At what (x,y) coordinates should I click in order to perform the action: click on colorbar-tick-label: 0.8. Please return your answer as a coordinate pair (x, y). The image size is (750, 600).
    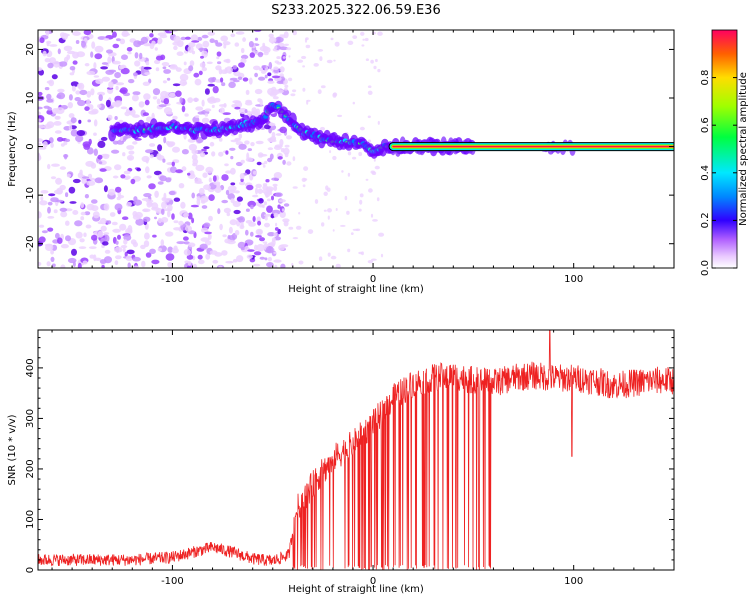
    Looking at the image, I should click on (705, 78).